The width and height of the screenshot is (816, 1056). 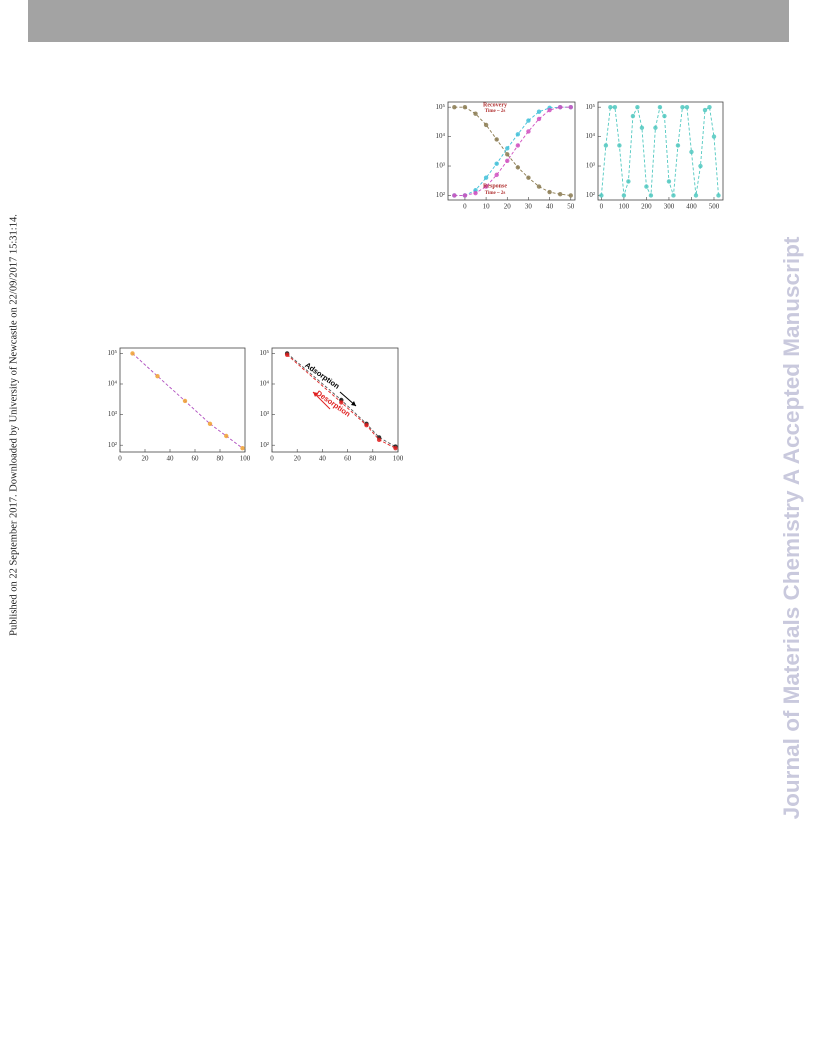 I want to click on chart: 0 20 40 60 80 100 10² 10³ 10⁴ 10⁵, so click(x=179, y=405).